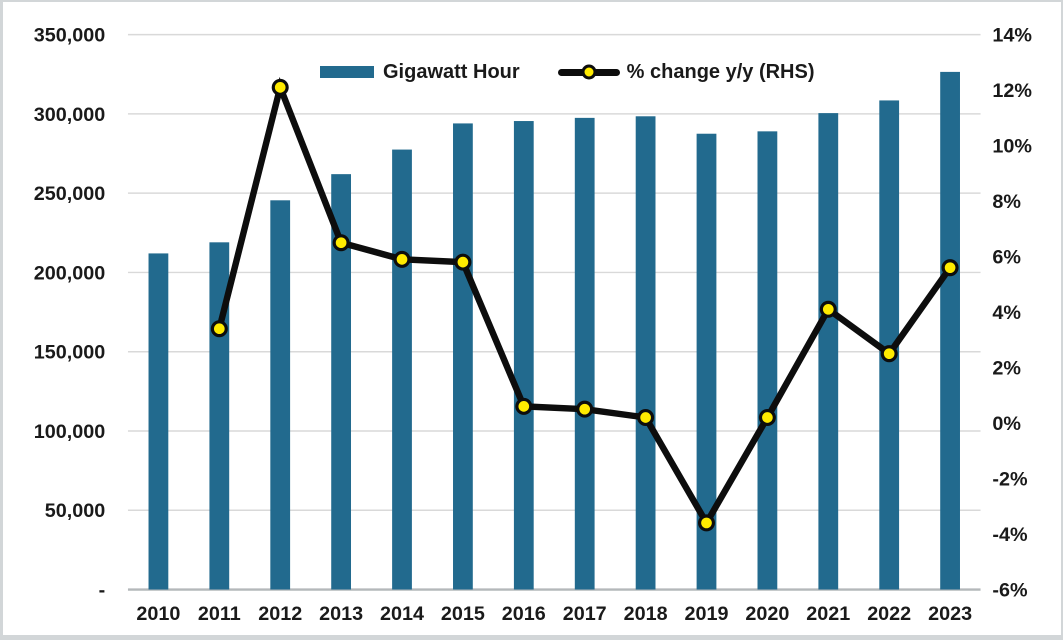 This screenshot has width=1063, height=640. Describe the element at coordinates (341, 382) in the screenshot. I see `bar-2013` at that location.